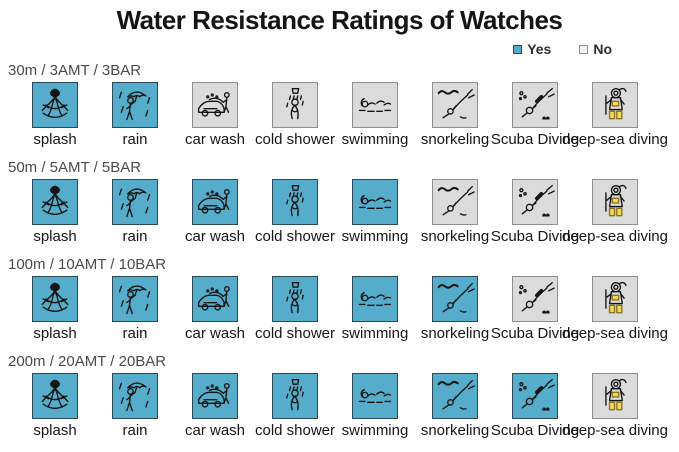 The height and width of the screenshot is (452, 679). I want to click on legend: Yes No, so click(339, 49).